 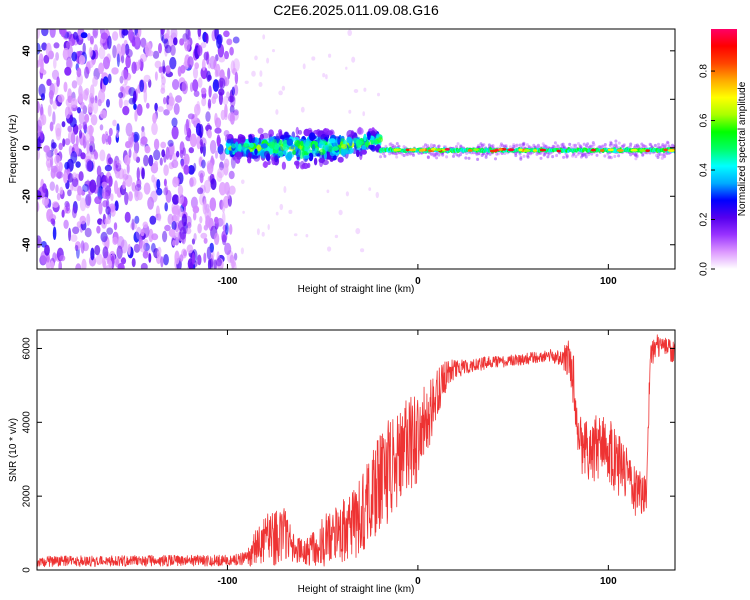 I want to click on heatmap-x-tick-label: 0, so click(x=418, y=281).